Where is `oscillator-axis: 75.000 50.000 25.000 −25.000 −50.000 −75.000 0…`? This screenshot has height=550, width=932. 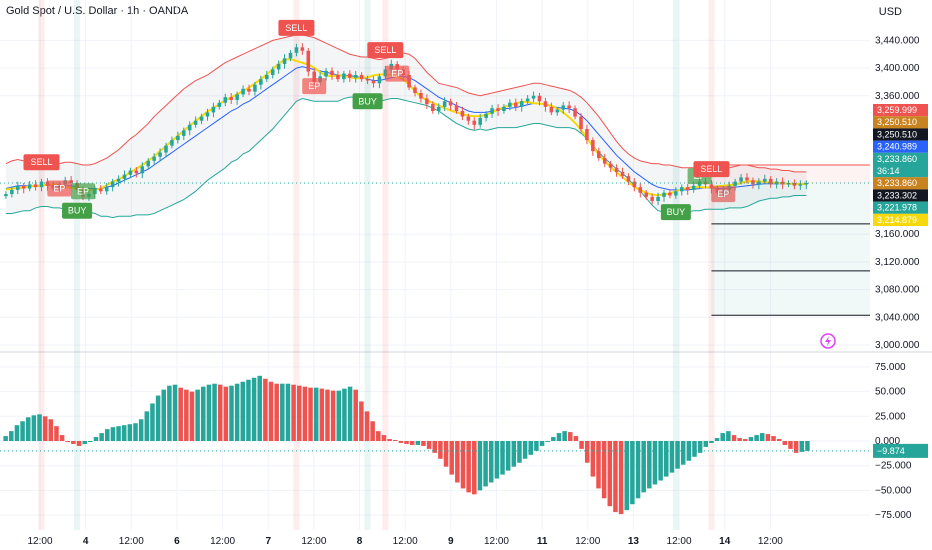
oscillator-axis: 75.000 50.000 25.000 −25.000 −50.000 −75.000 0… is located at coordinates (900, 441).